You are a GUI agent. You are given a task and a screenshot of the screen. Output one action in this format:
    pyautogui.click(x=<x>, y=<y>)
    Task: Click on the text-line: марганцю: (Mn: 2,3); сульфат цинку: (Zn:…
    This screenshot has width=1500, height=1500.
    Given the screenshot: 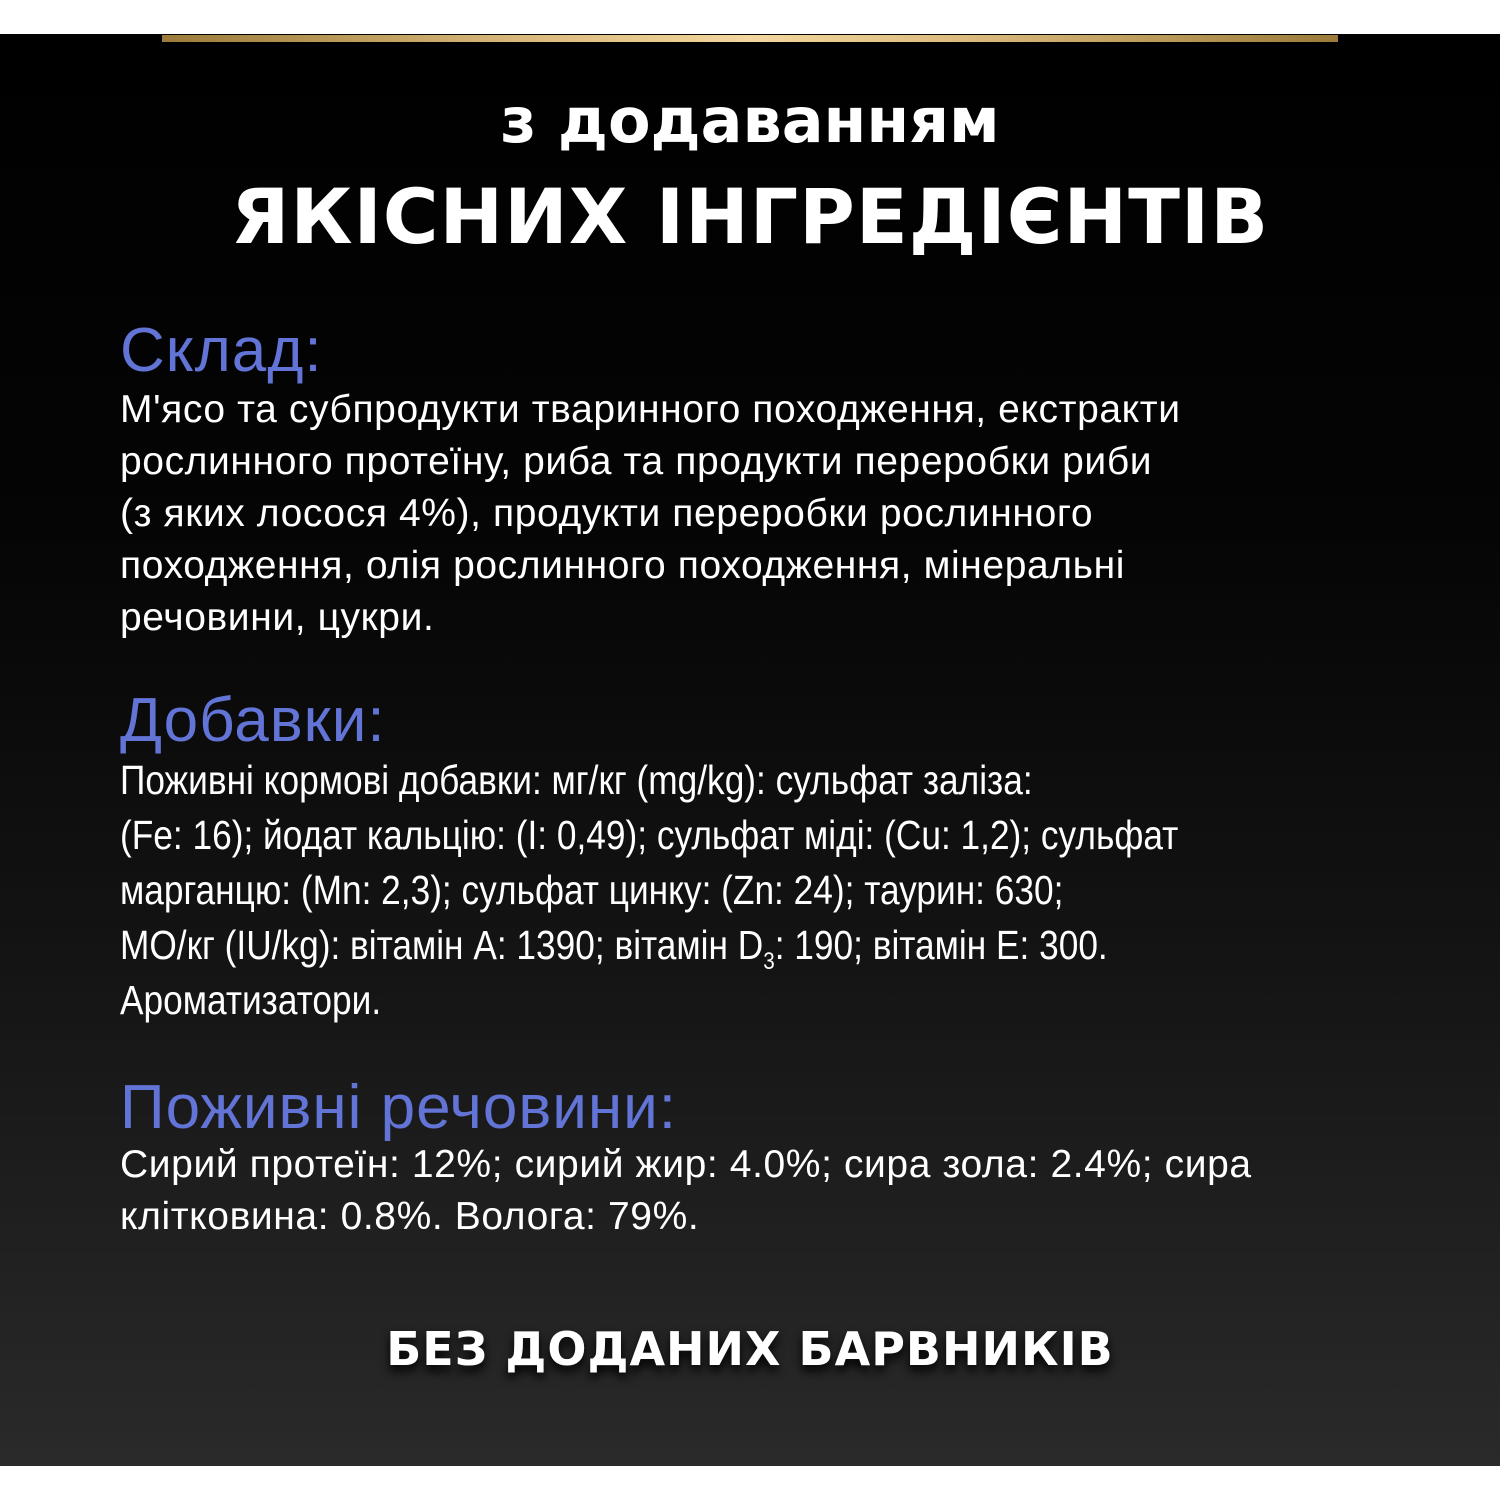 What is the action you would take?
    pyautogui.click(x=592, y=890)
    